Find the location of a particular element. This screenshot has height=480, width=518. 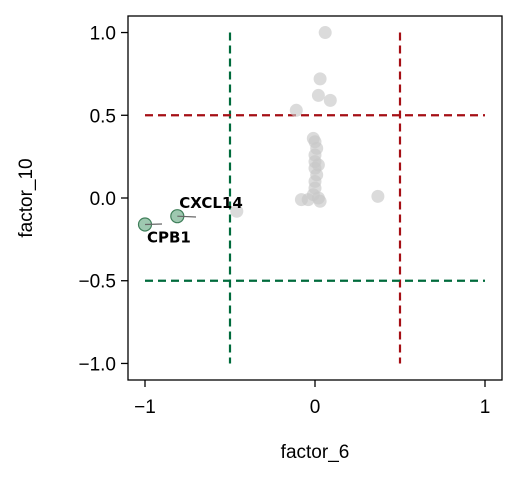

point-labels: CPB1 CXCL14 is located at coordinates (195, 220).